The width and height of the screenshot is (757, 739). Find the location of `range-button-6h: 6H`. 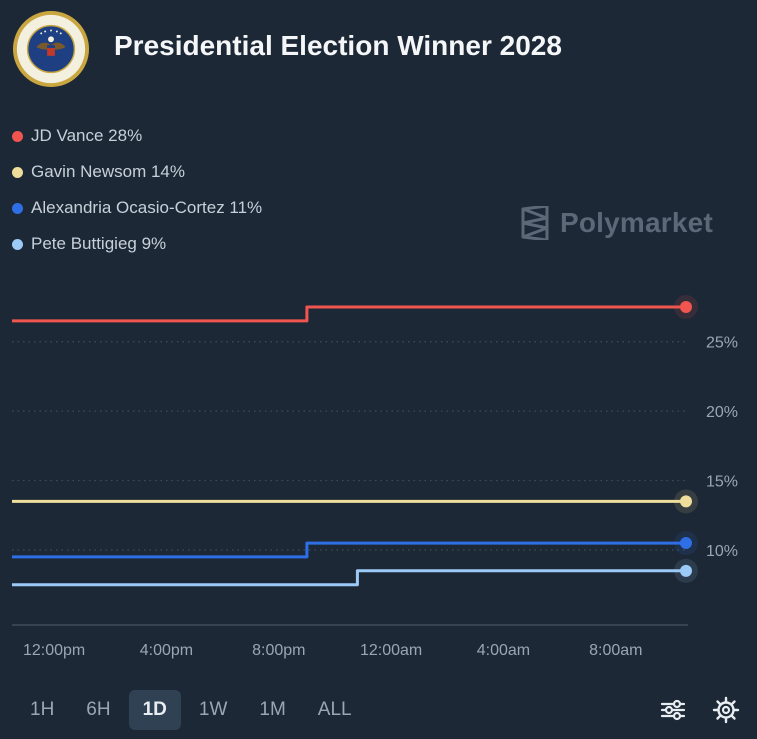

range-button-6h: 6H is located at coordinates (98, 709).